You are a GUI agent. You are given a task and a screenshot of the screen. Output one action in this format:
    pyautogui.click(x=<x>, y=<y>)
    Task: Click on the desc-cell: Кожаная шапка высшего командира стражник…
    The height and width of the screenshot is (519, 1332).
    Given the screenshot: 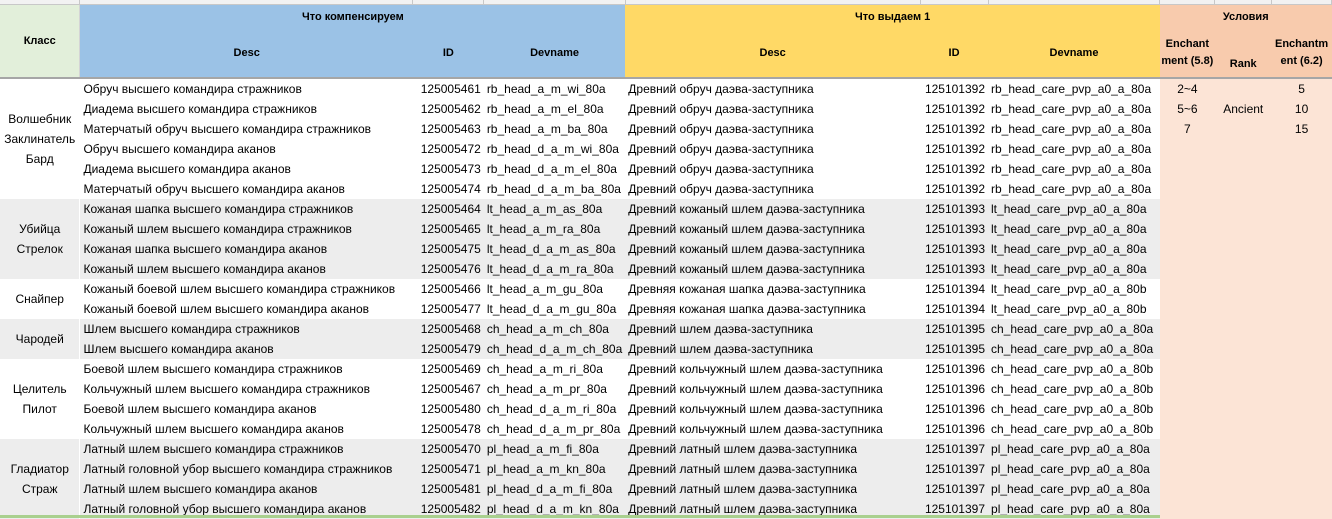 What is the action you would take?
    pyautogui.click(x=246, y=208)
    